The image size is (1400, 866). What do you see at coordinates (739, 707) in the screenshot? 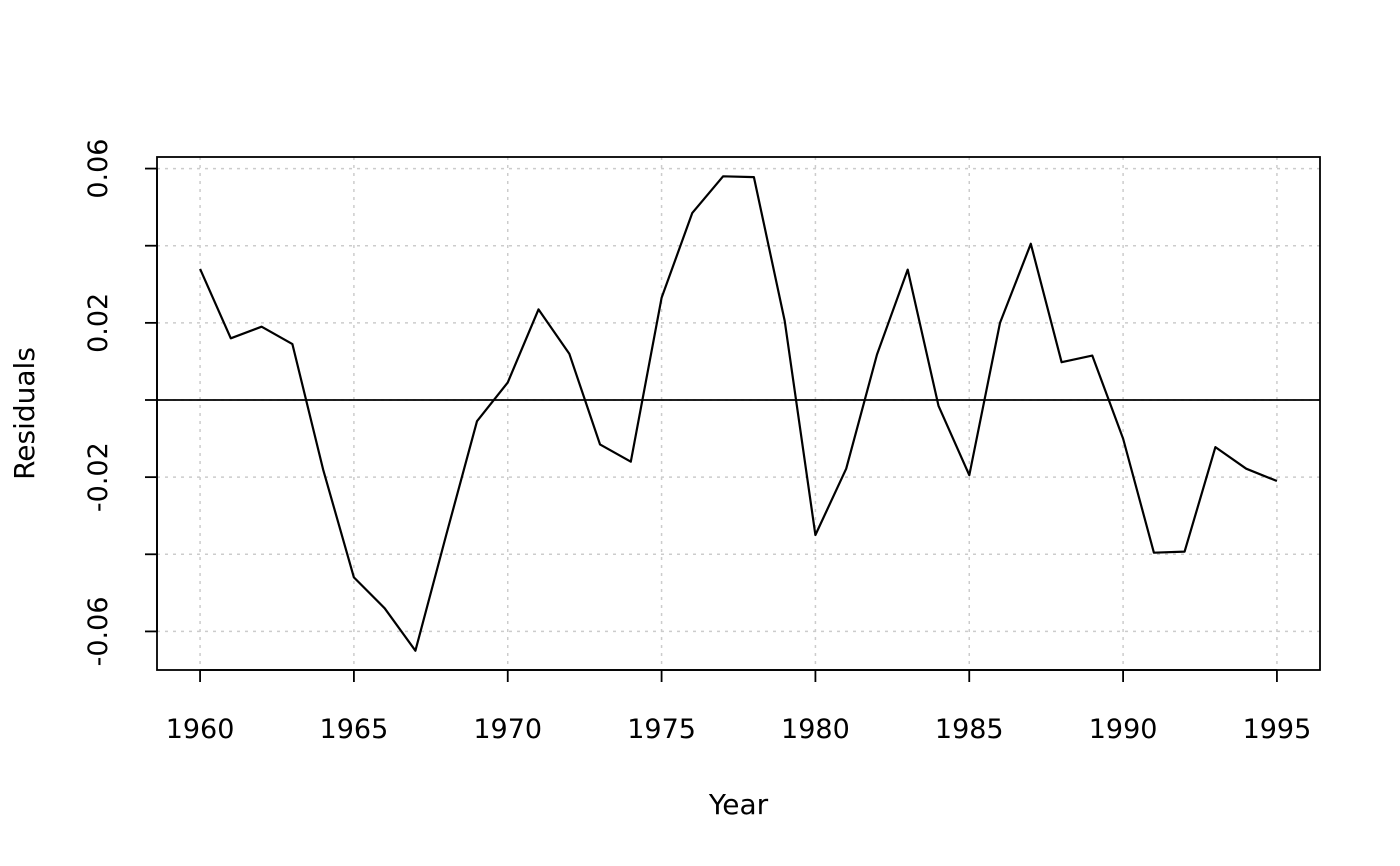
I see `x-axis: 1960 1965 1970 1975 1980 1985 1990 1995` at bounding box center [739, 707].